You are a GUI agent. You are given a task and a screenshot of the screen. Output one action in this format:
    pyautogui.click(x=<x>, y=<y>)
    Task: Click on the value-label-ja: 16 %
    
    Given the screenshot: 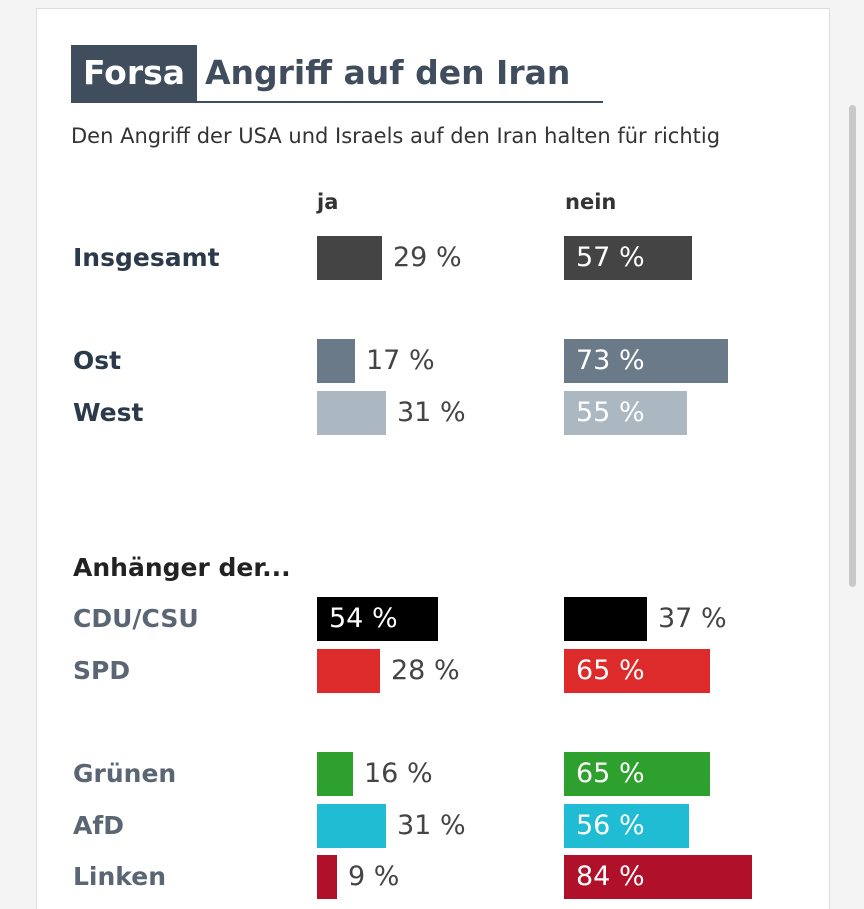 What is the action you would take?
    pyautogui.click(x=398, y=773)
    